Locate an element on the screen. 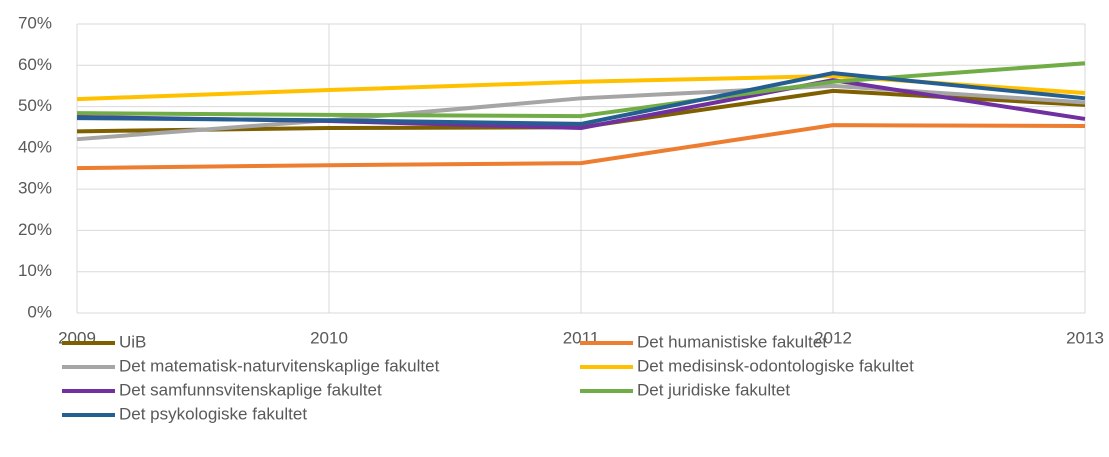 The width and height of the screenshot is (1109, 457). legend-label: Det medisinsk-odontologiske fakultet is located at coordinates (775, 365).